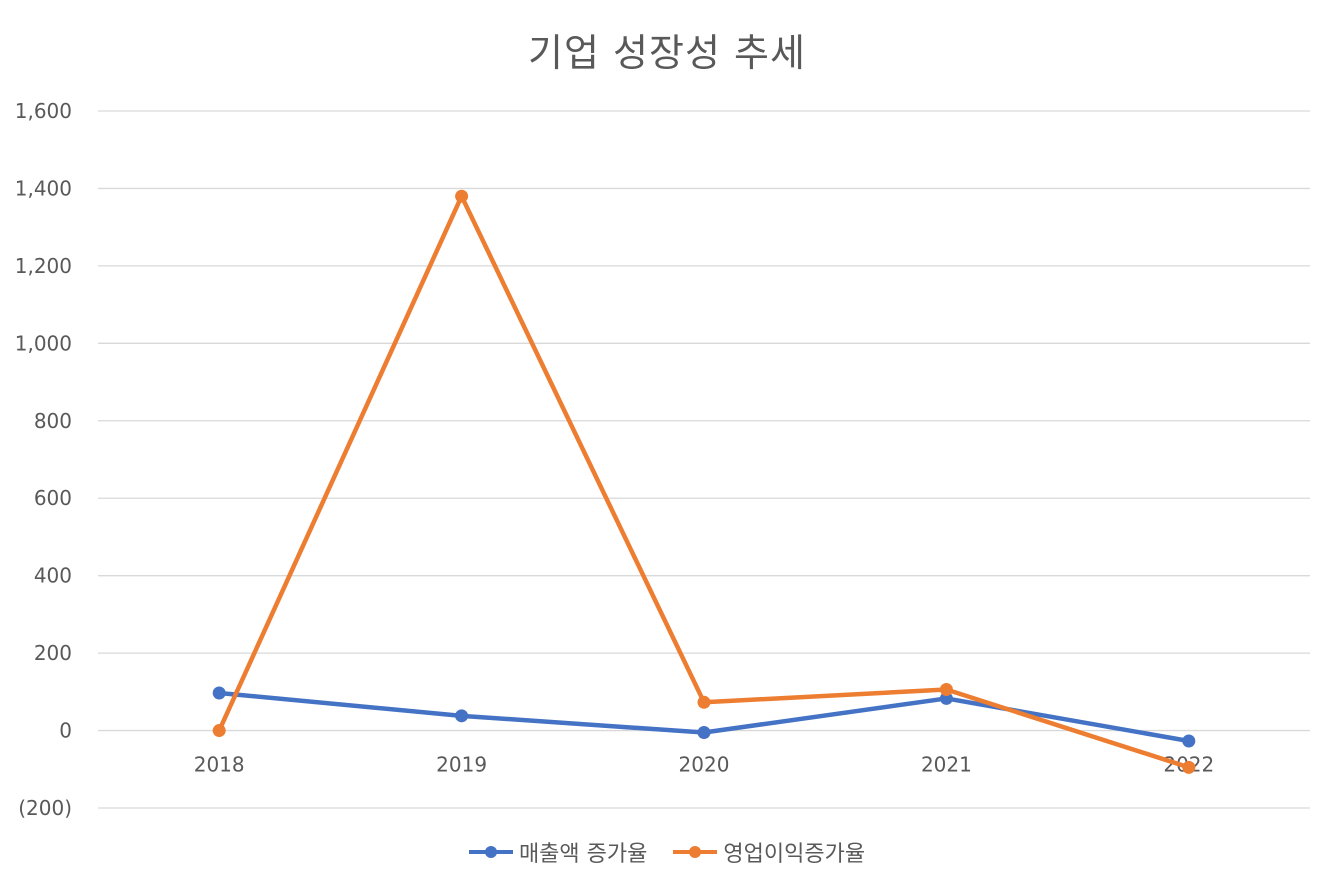 This screenshot has height=889, width=1334. I want to click on legend-item-sales-growth: 매출액 증가율, so click(558, 852).